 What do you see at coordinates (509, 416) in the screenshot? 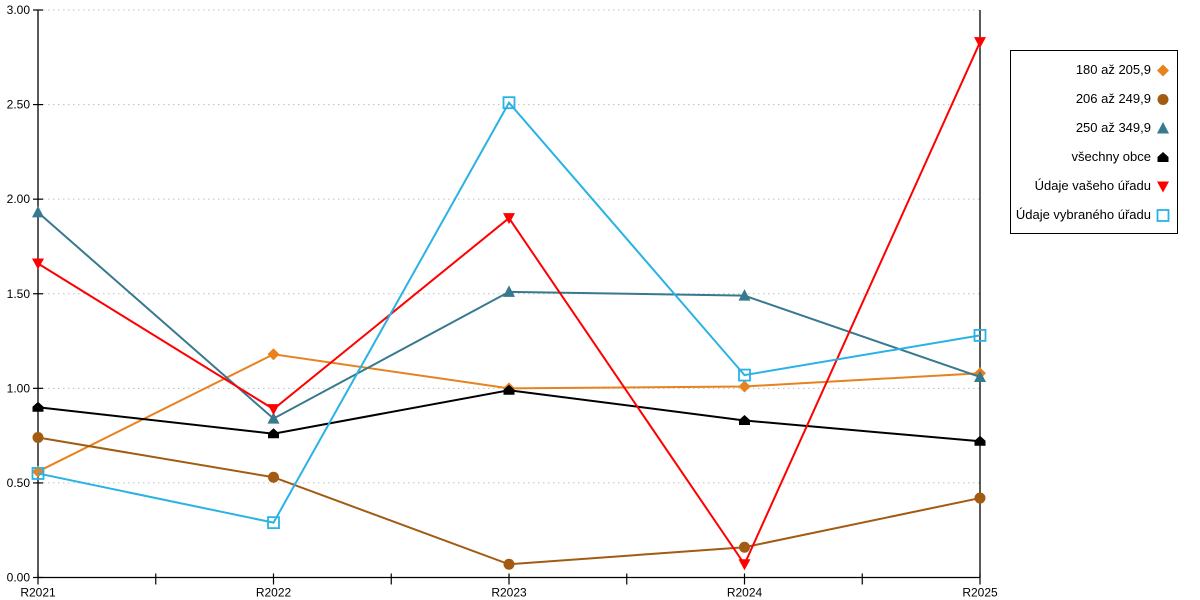
I see `series-line` at bounding box center [509, 416].